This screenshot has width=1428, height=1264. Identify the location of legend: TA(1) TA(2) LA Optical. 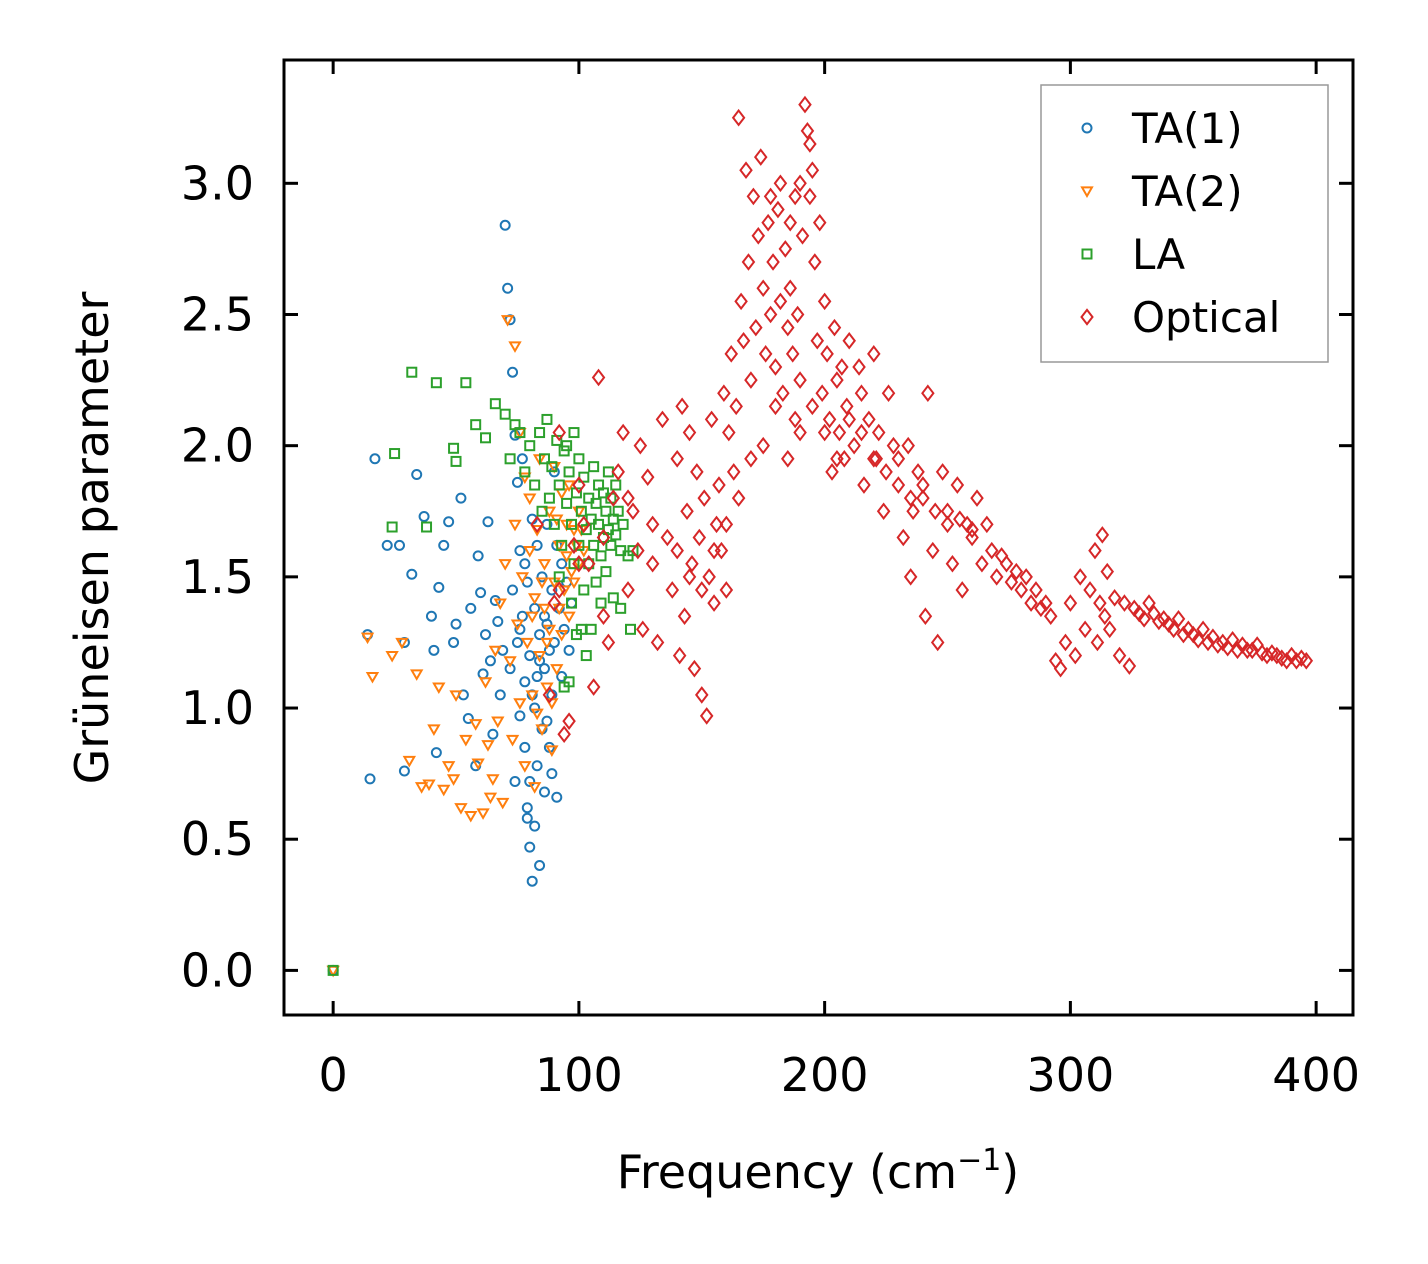
(1184, 223).